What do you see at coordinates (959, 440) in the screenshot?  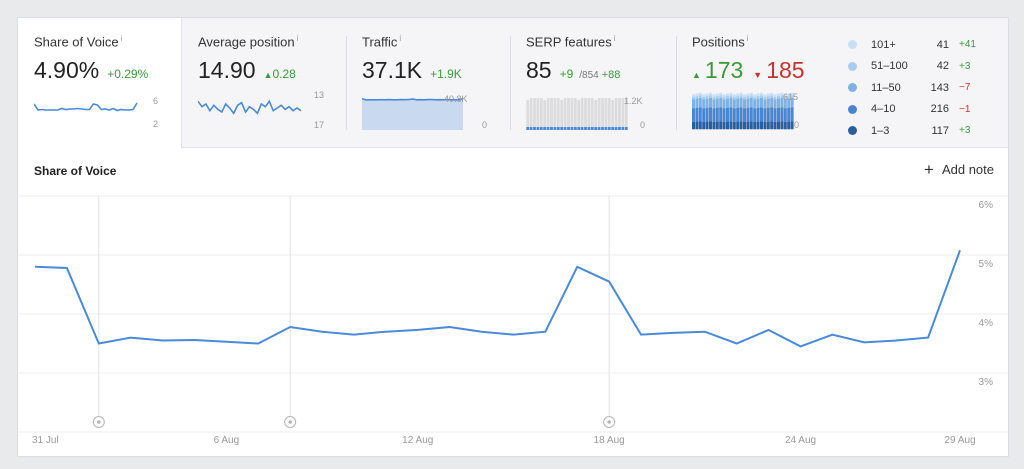 I see `x-tick-label: 29 Aug` at bounding box center [959, 440].